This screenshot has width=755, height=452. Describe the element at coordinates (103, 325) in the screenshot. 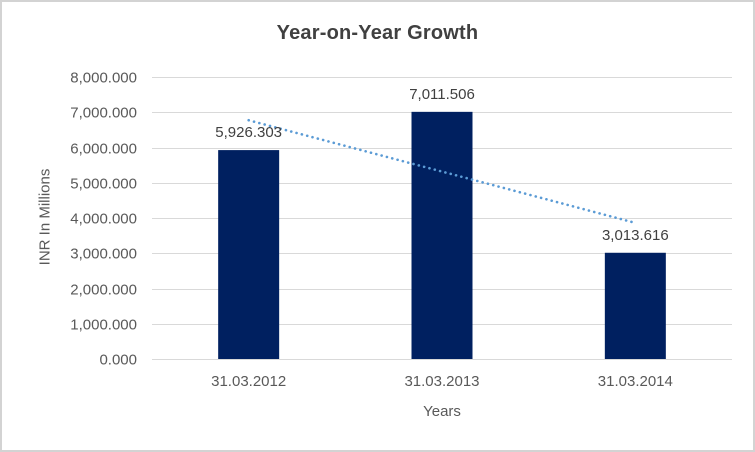

I see `y-tick-label: 1,000.000` at that location.